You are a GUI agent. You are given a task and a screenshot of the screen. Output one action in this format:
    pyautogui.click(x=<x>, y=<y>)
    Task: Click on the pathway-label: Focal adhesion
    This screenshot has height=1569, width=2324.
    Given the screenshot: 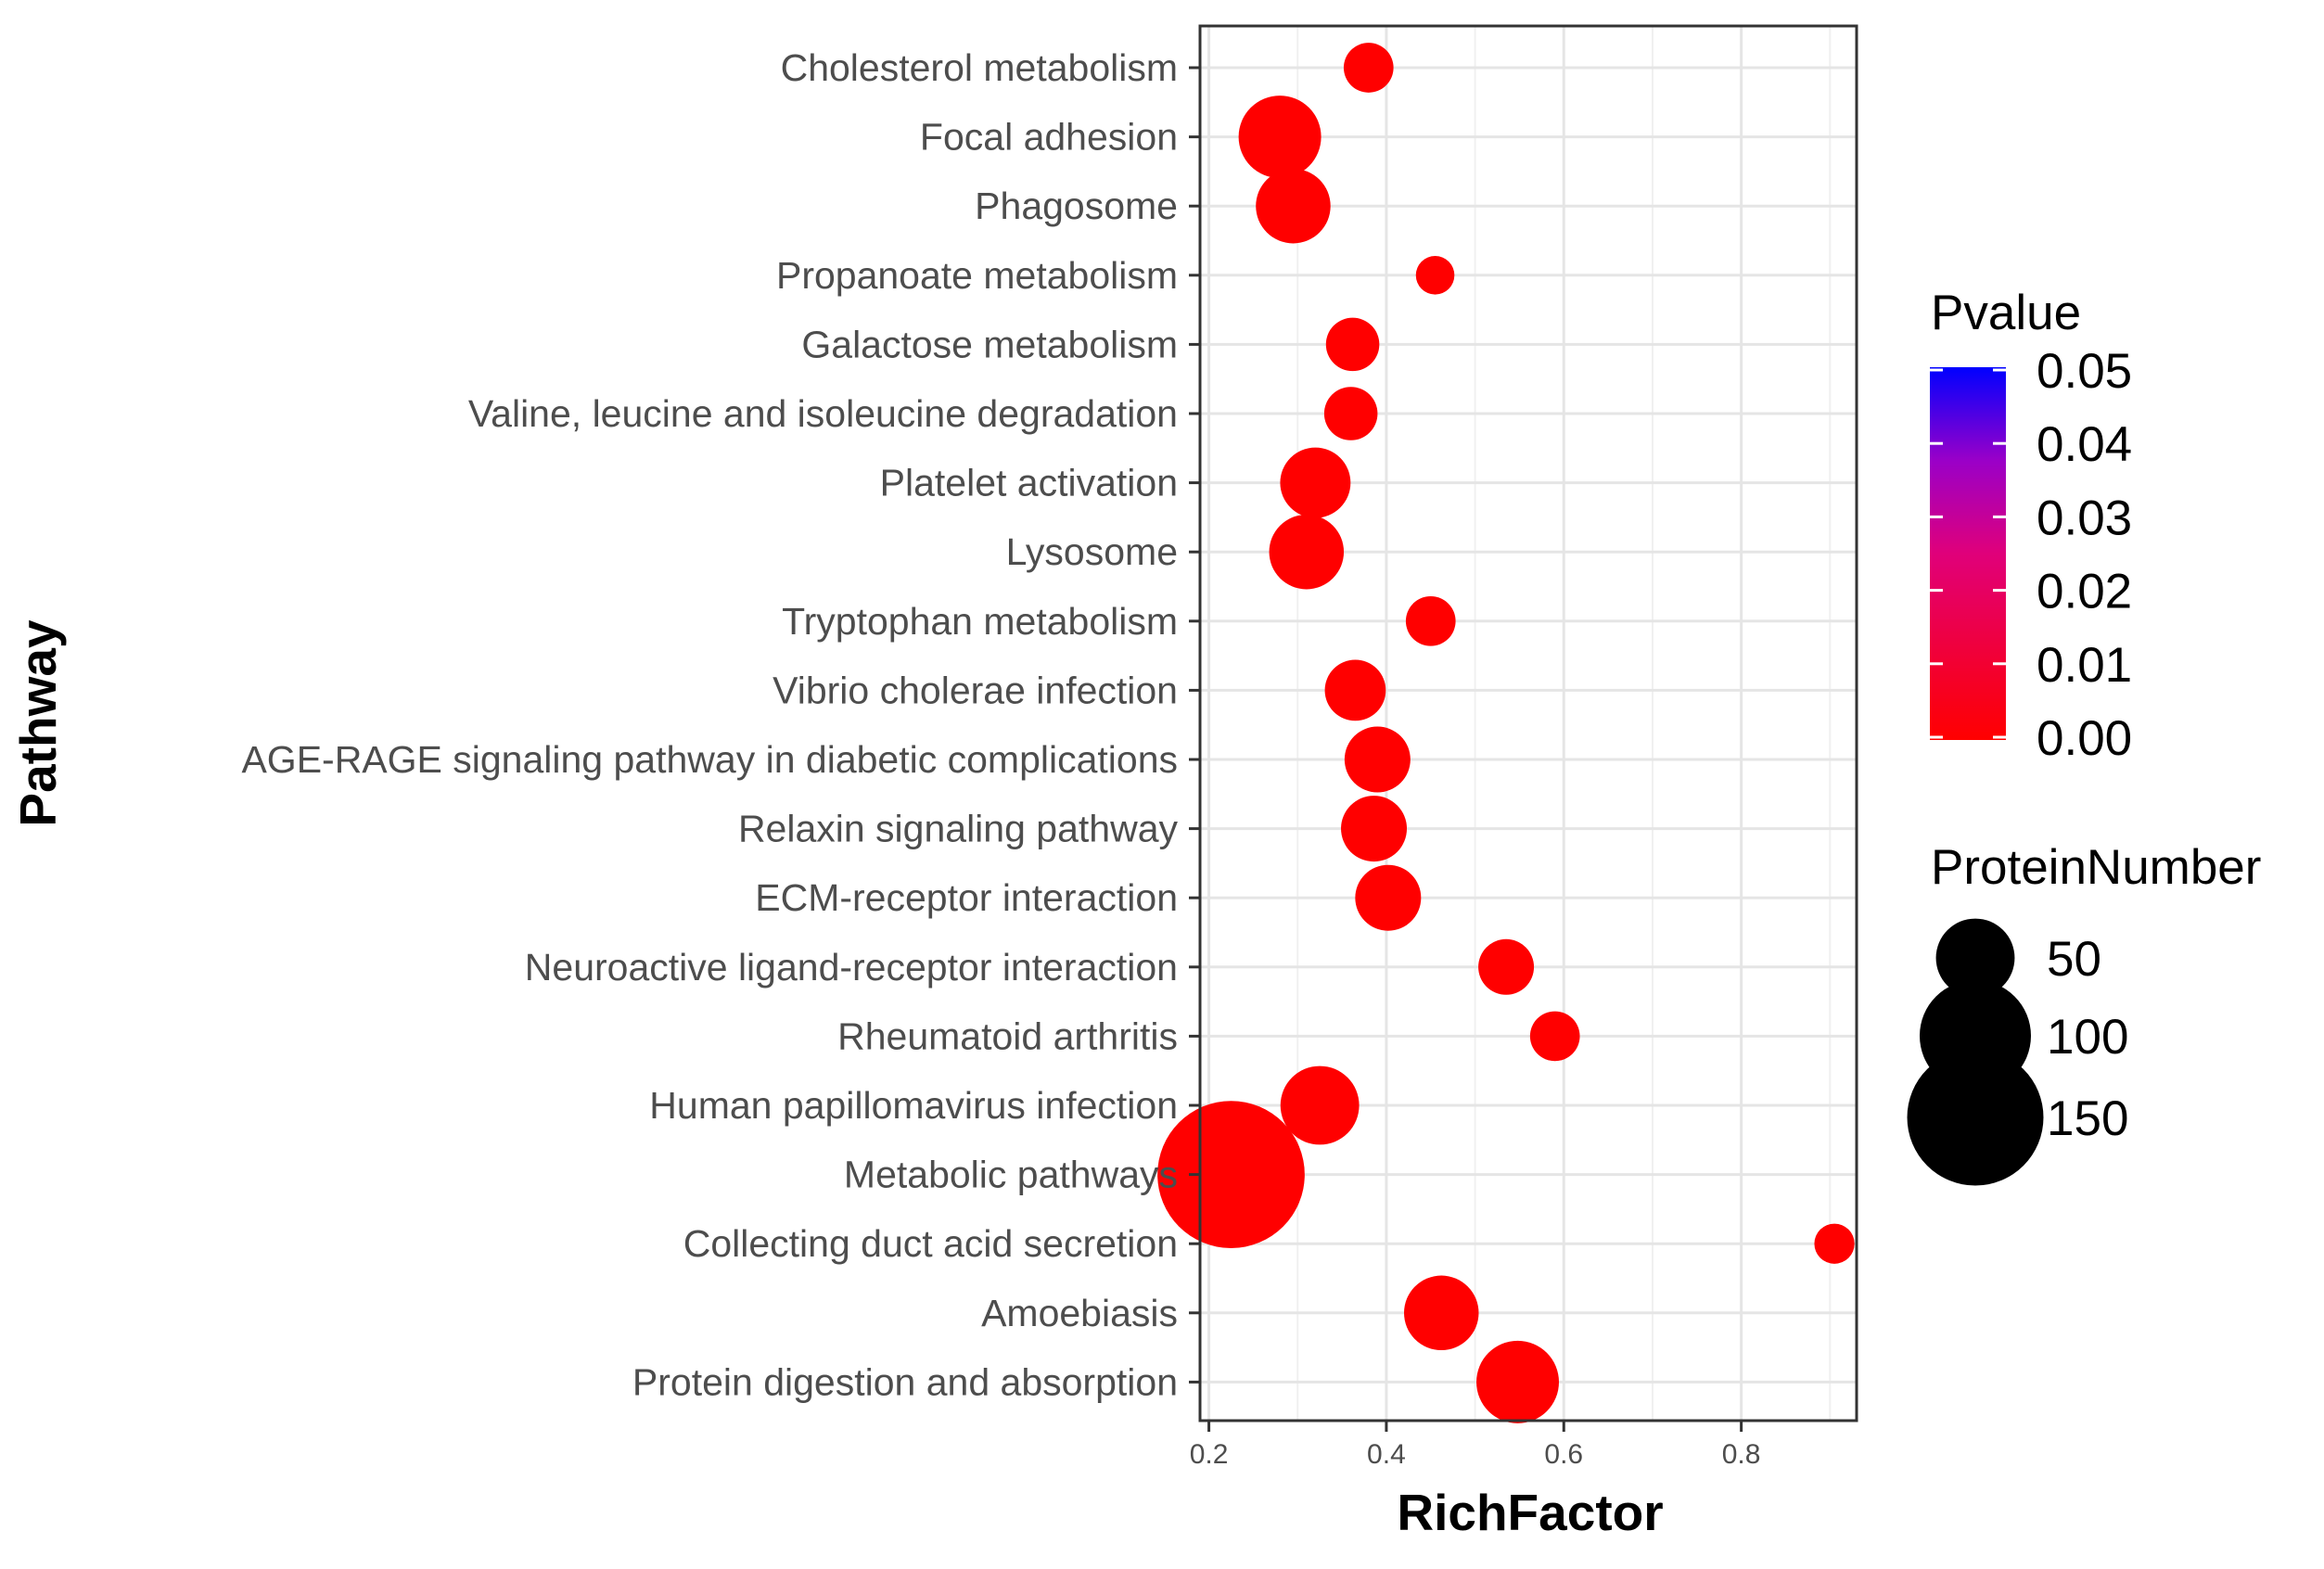 What is the action you would take?
    pyautogui.click(x=1049, y=137)
    